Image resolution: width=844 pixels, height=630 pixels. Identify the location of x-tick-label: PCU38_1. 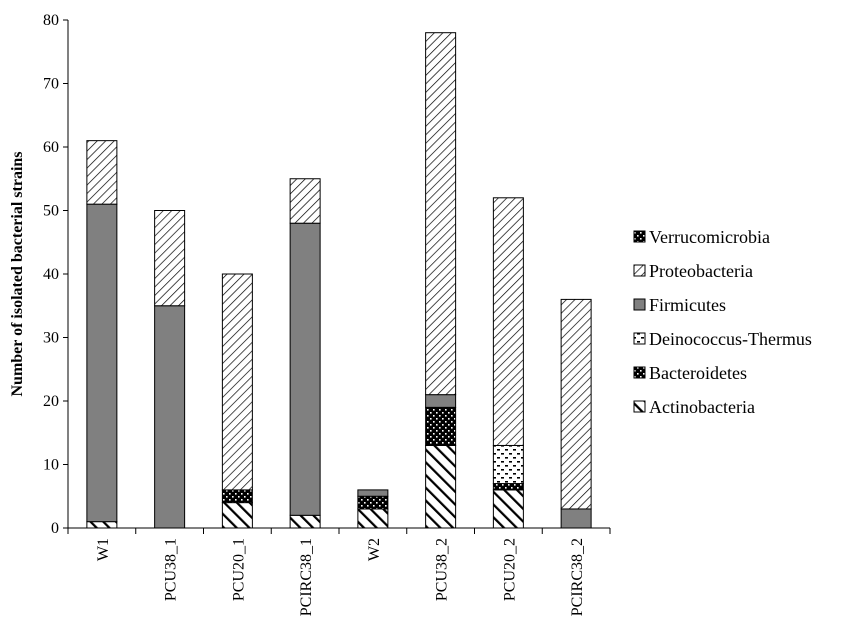
(171, 569).